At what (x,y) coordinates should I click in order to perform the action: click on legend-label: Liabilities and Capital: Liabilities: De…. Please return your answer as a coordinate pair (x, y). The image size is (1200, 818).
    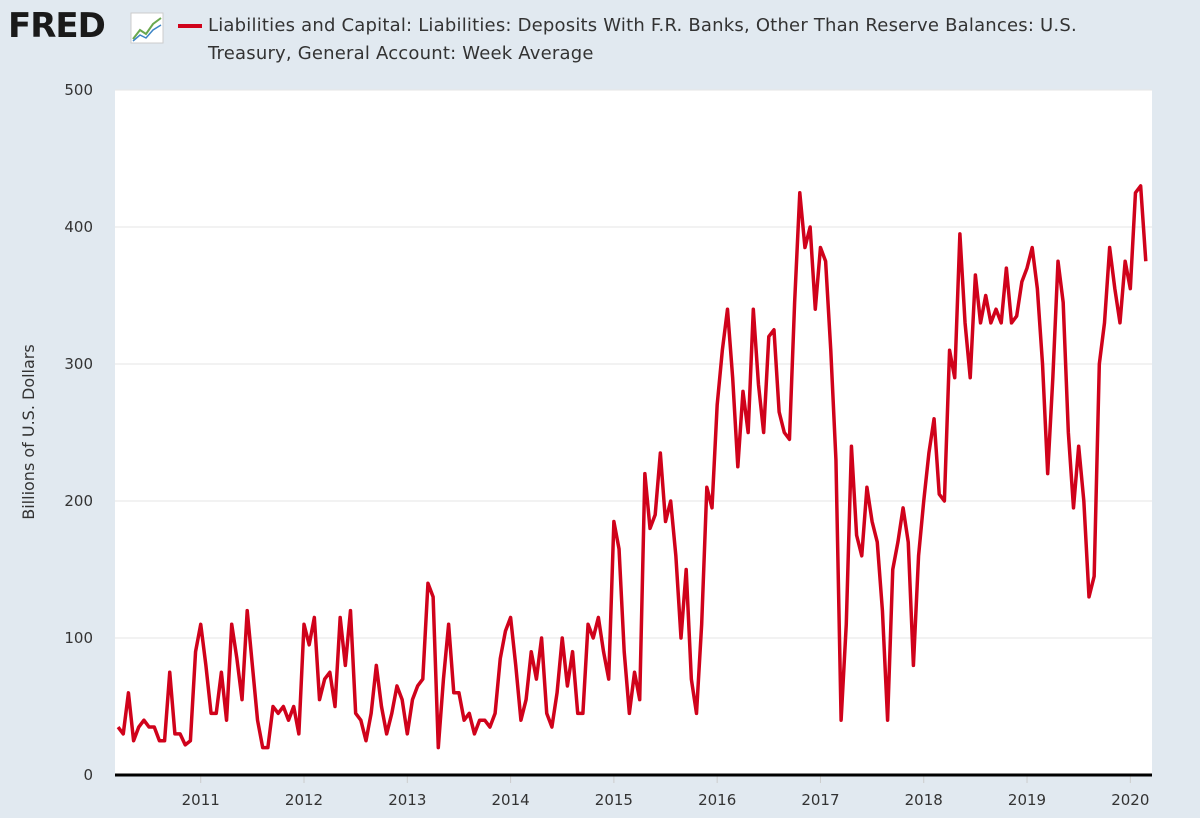
    Looking at the image, I should click on (642, 39).